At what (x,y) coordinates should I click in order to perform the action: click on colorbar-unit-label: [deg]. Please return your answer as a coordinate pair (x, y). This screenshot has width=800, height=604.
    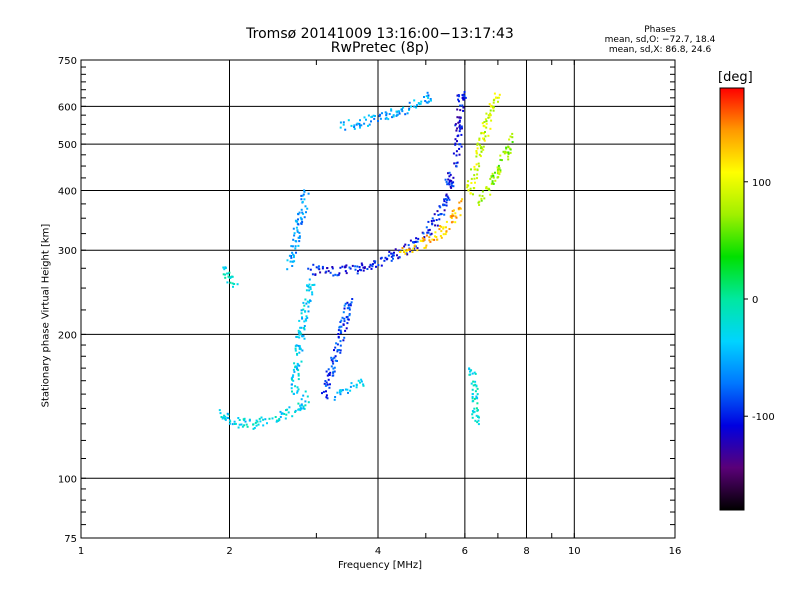
    Looking at the image, I should click on (735, 77).